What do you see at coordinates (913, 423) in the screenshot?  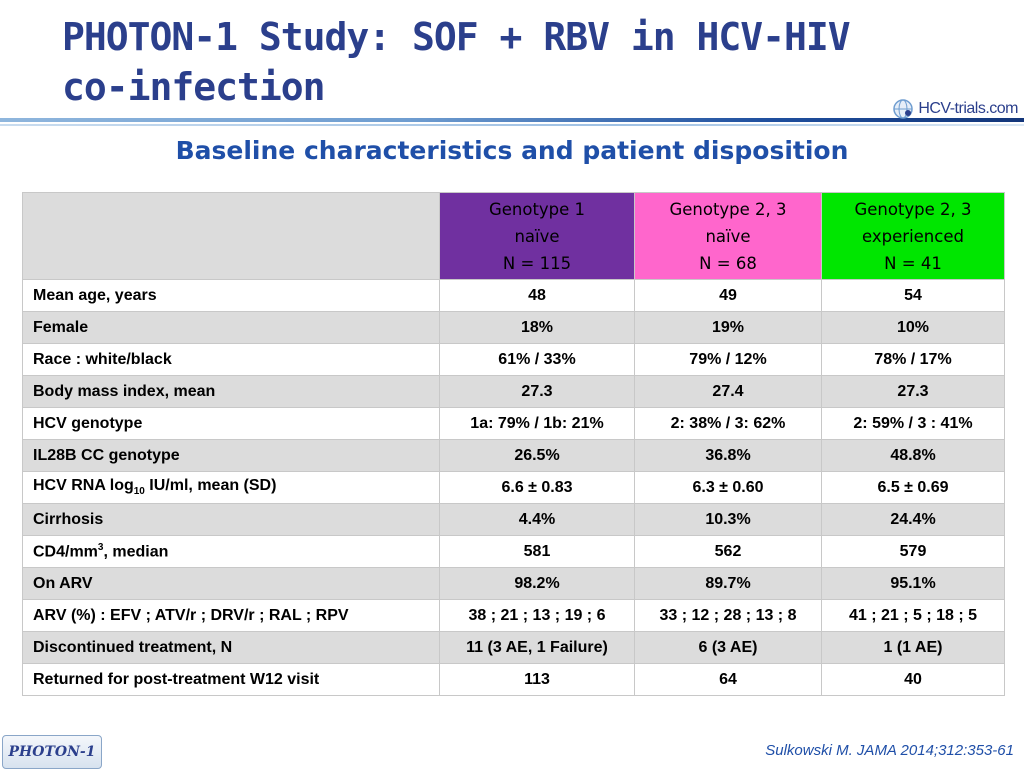 I see `cell-value: 2: 59% / 3 : 41%` at bounding box center [913, 423].